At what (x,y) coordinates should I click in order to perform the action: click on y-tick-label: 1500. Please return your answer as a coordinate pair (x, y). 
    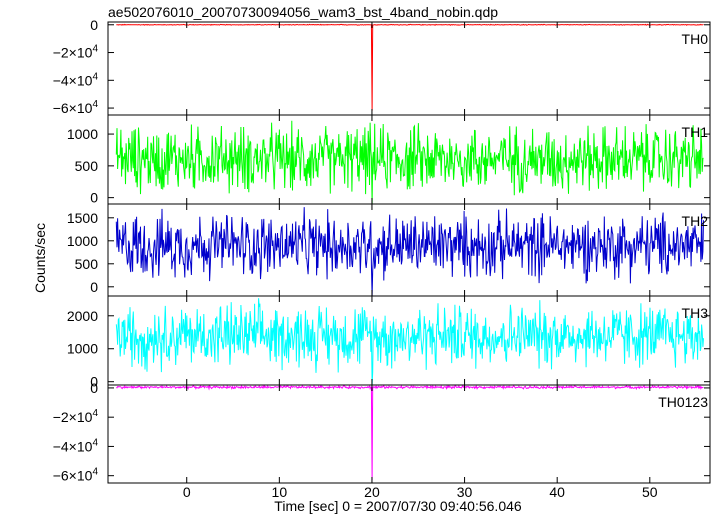
    Looking at the image, I should click on (82, 218).